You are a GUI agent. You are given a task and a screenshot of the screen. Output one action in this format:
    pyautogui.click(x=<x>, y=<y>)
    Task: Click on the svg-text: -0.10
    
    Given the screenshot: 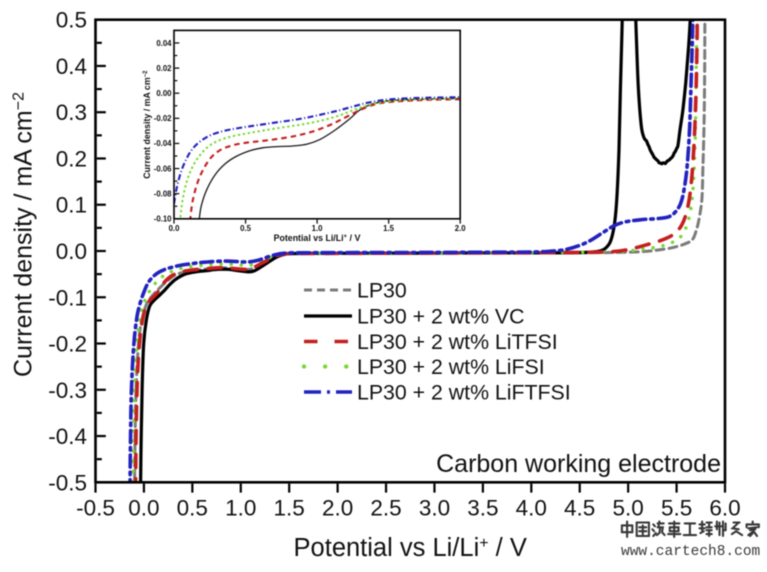 What is the action you would take?
    pyautogui.click(x=163, y=219)
    